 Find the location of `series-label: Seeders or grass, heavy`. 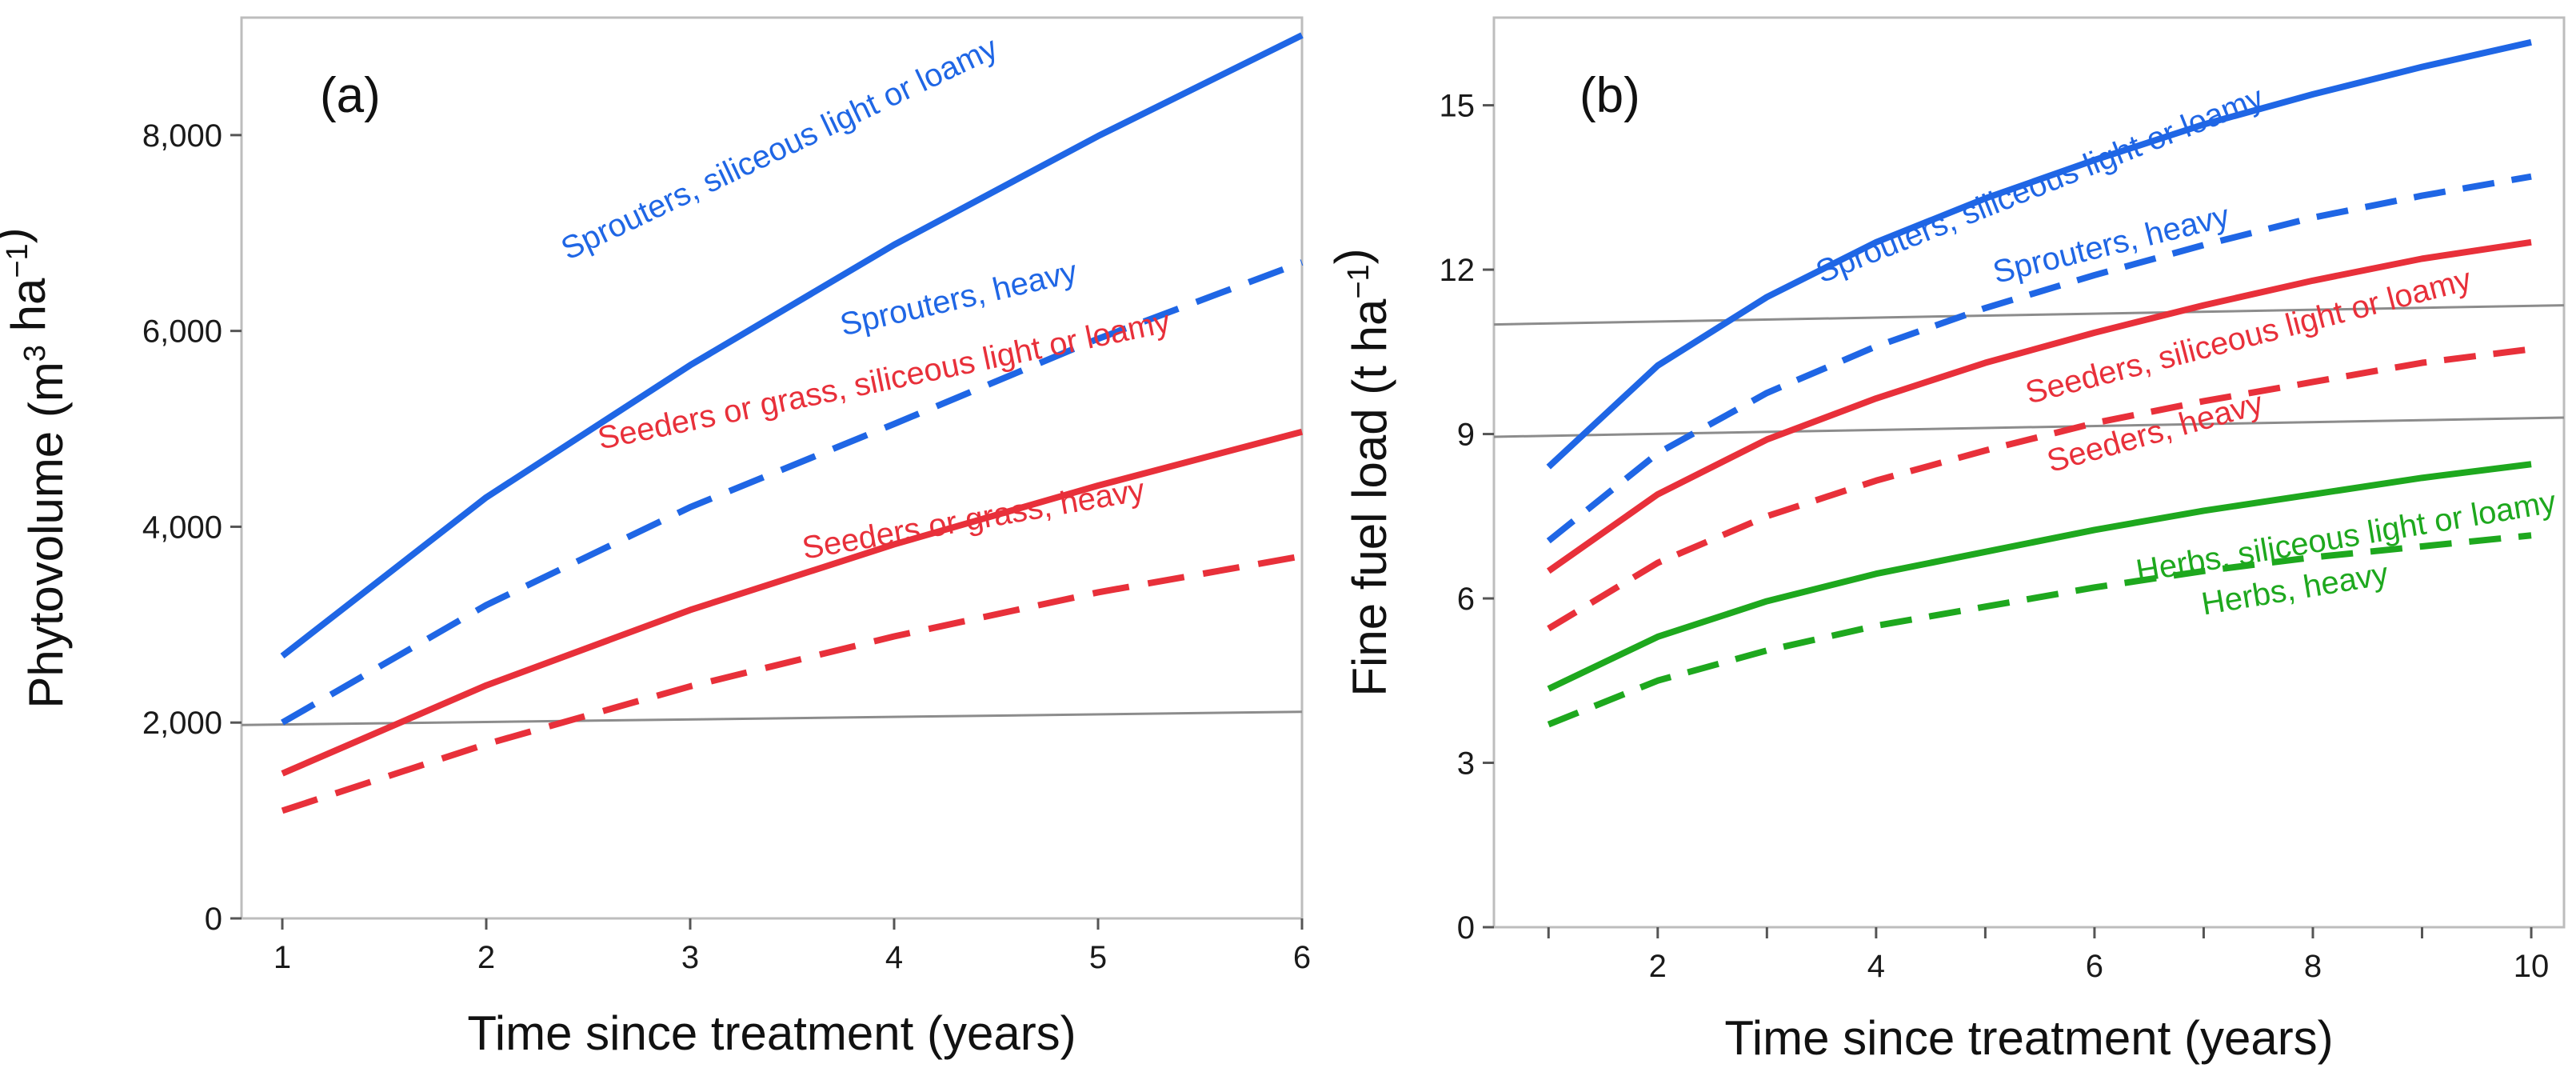

series-label: Seeders or grass, heavy is located at coordinates (974, 519).